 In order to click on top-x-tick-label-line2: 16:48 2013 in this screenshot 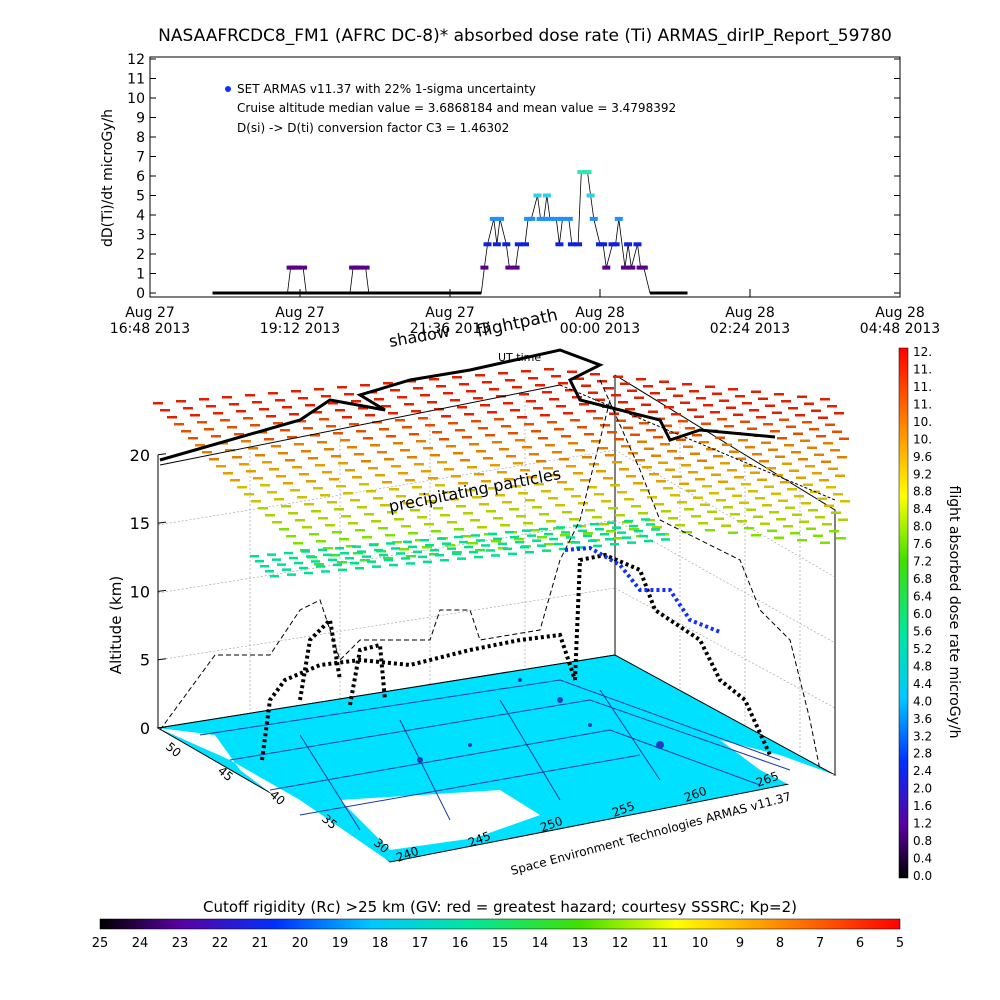, I will do `click(150, 329)`.